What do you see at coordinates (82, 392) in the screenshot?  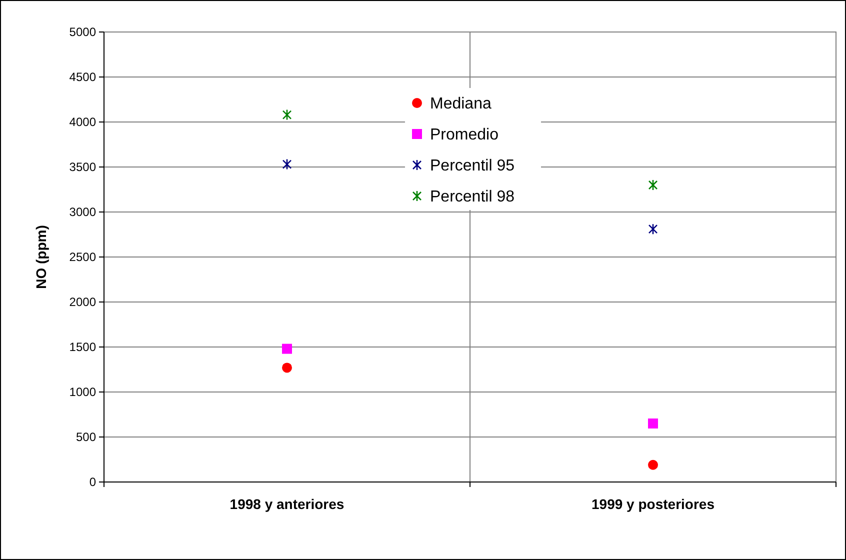 I see `y-tick-label: 1000` at bounding box center [82, 392].